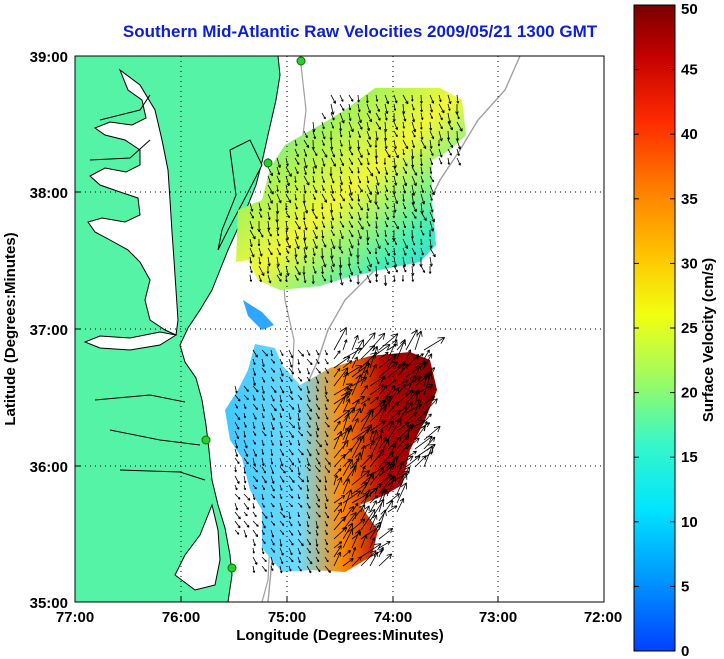  I want to click on colorbar-tick-label: 40, so click(689, 134).